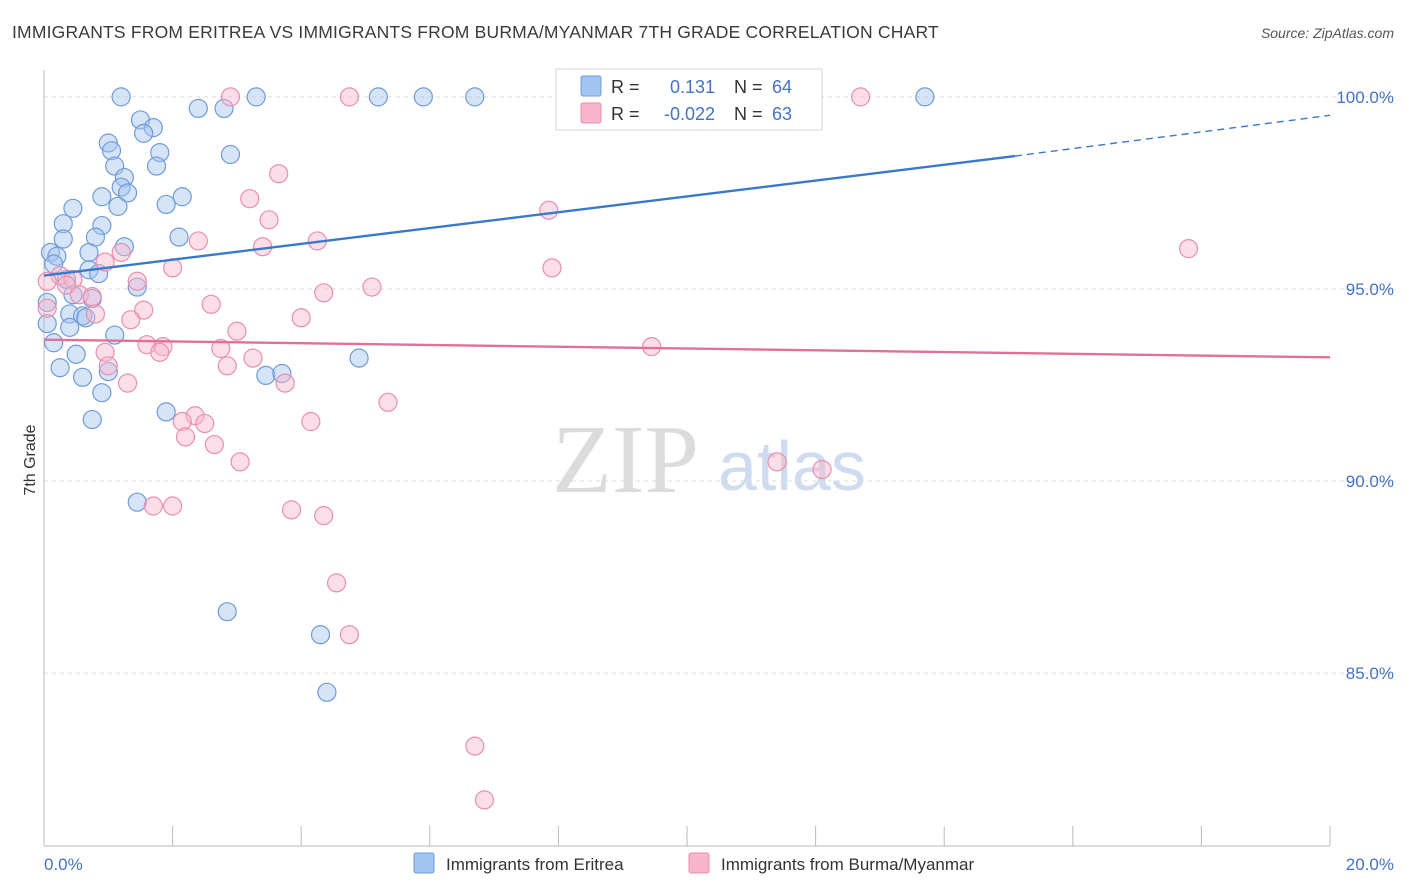  What do you see at coordinates (699, 863) in the screenshot?
I see `legend-swatch-burma` at bounding box center [699, 863].